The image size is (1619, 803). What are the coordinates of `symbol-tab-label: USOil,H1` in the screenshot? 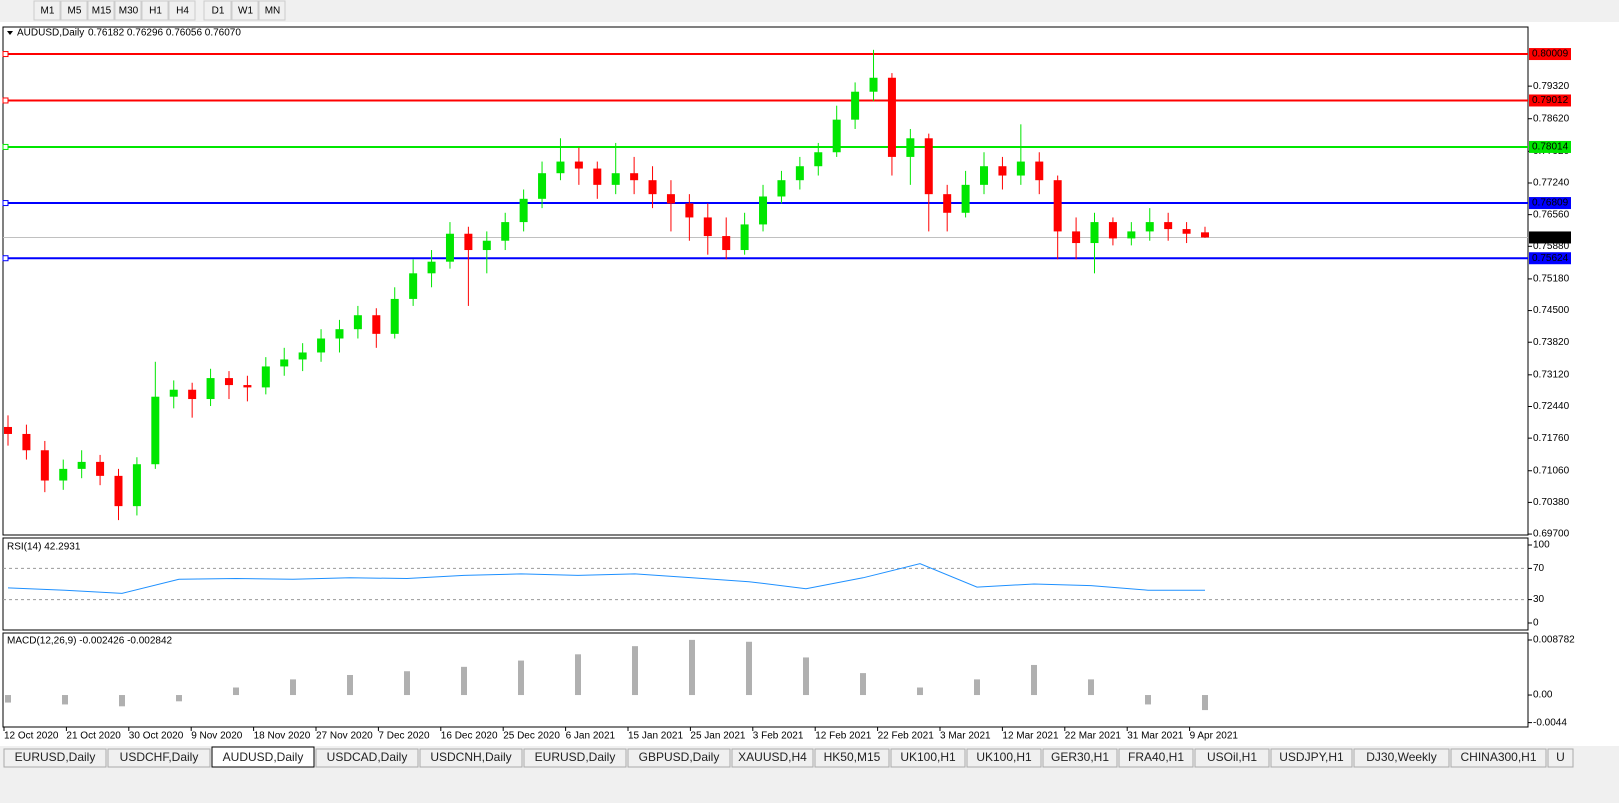 It's located at (1232, 757).